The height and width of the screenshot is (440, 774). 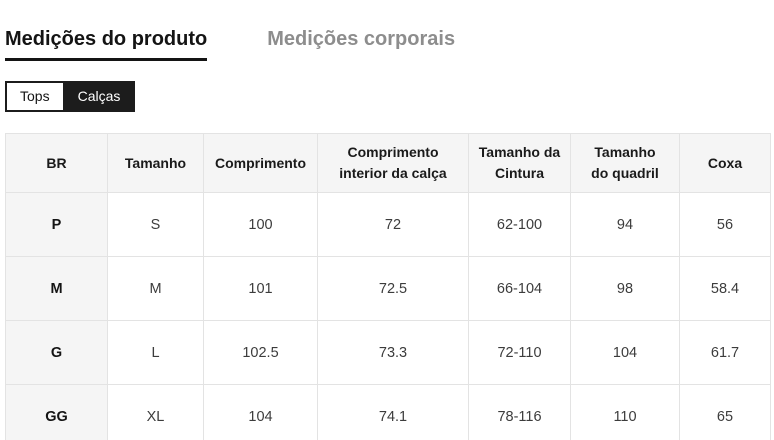 I want to click on table-row-gg: GG XL 104 74.1 78-116 110 65, so click(x=388, y=412).